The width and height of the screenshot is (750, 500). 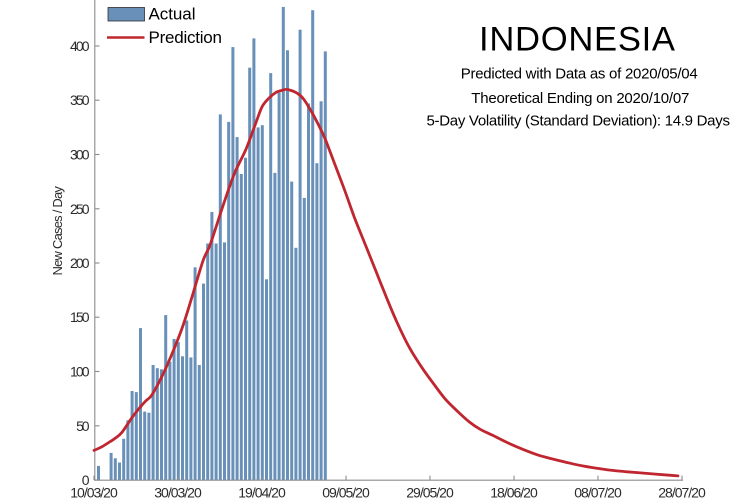 I want to click on svg-text: 28/07/20, so click(x=682, y=492).